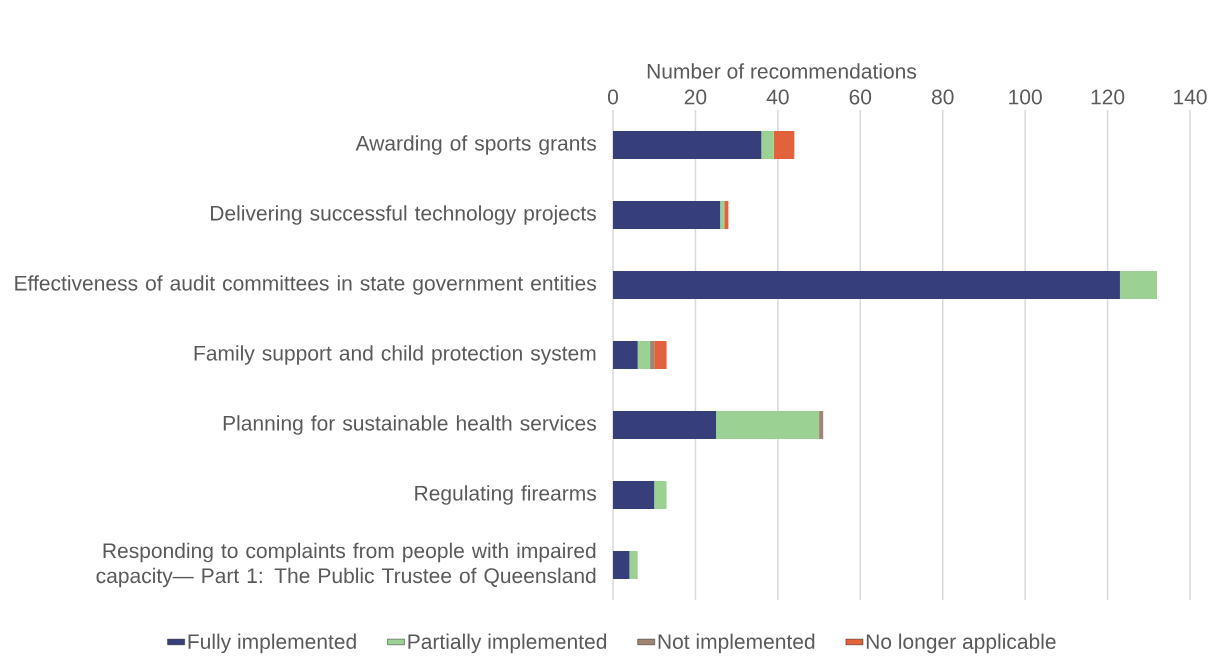 This screenshot has height=669, width=1220. What do you see at coordinates (409, 425) in the screenshot?
I see `y-tick-label: Planning for sustainable health services` at bounding box center [409, 425].